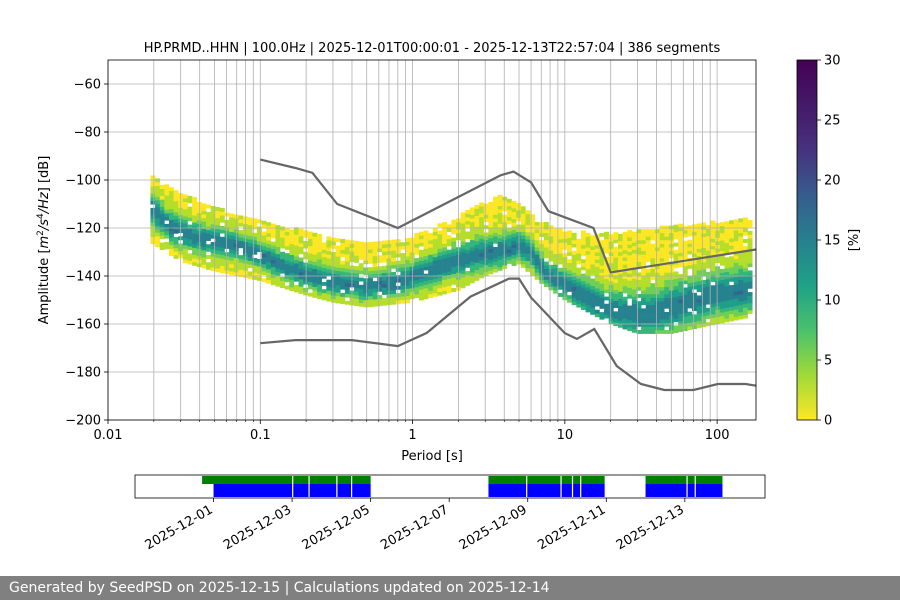  What do you see at coordinates (462, 486) in the screenshot?
I see `availability-bars` at bounding box center [462, 486].